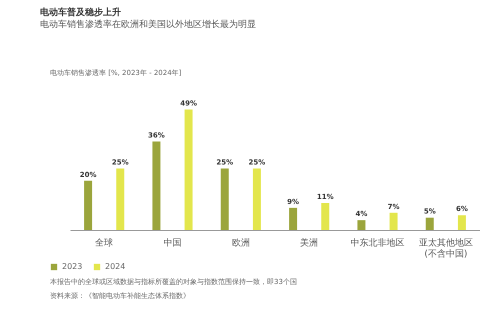  I want to click on x-tick-label: 全球, so click(104, 243).